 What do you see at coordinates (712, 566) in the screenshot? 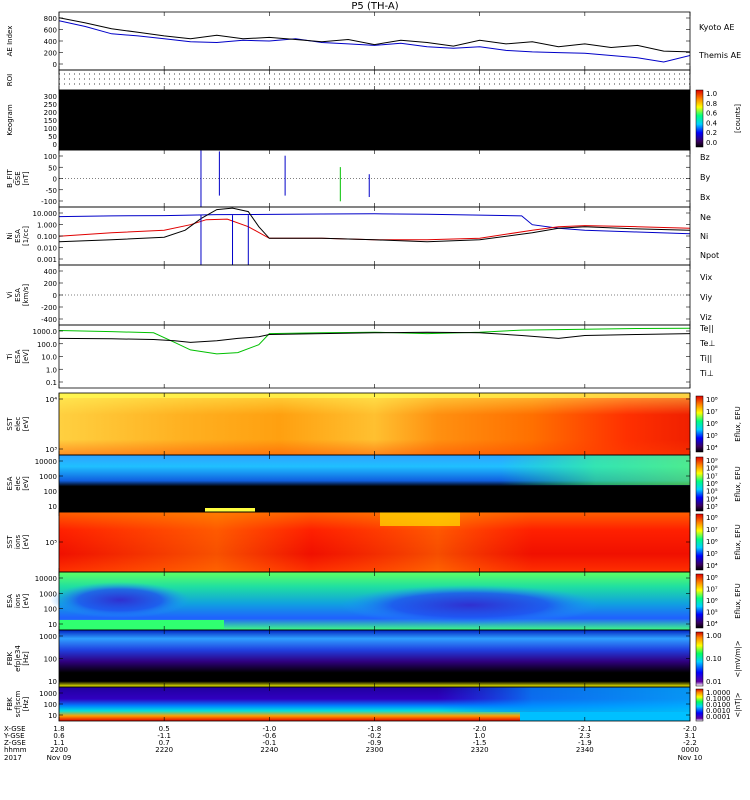
I see `sst_i-cb-tick: 10⁴` at bounding box center [712, 566].